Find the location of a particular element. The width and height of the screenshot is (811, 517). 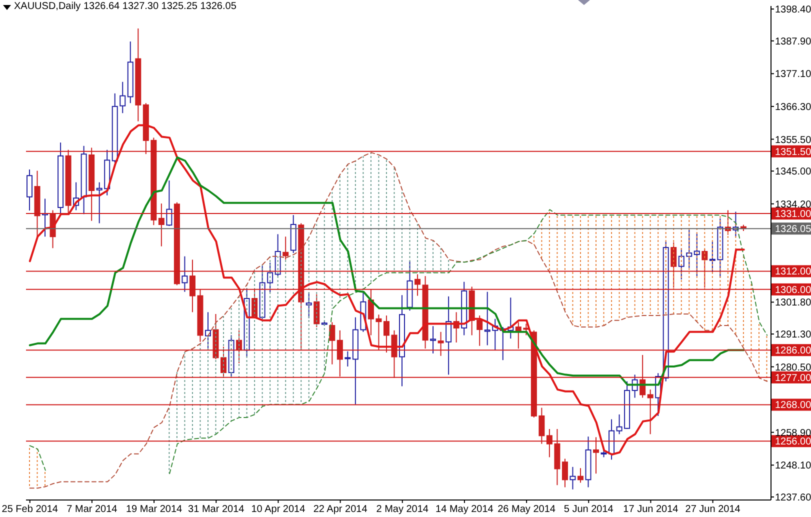

x-tick-label: 27 Jun 2014 is located at coordinates (713, 509).